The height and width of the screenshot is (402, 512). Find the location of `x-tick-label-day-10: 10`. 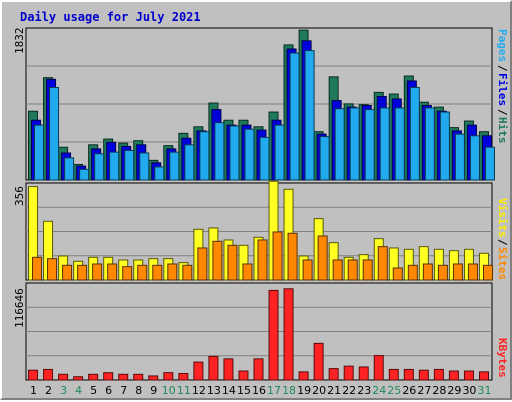

x-tick-label-day-10: 10 is located at coordinates (169, 390).